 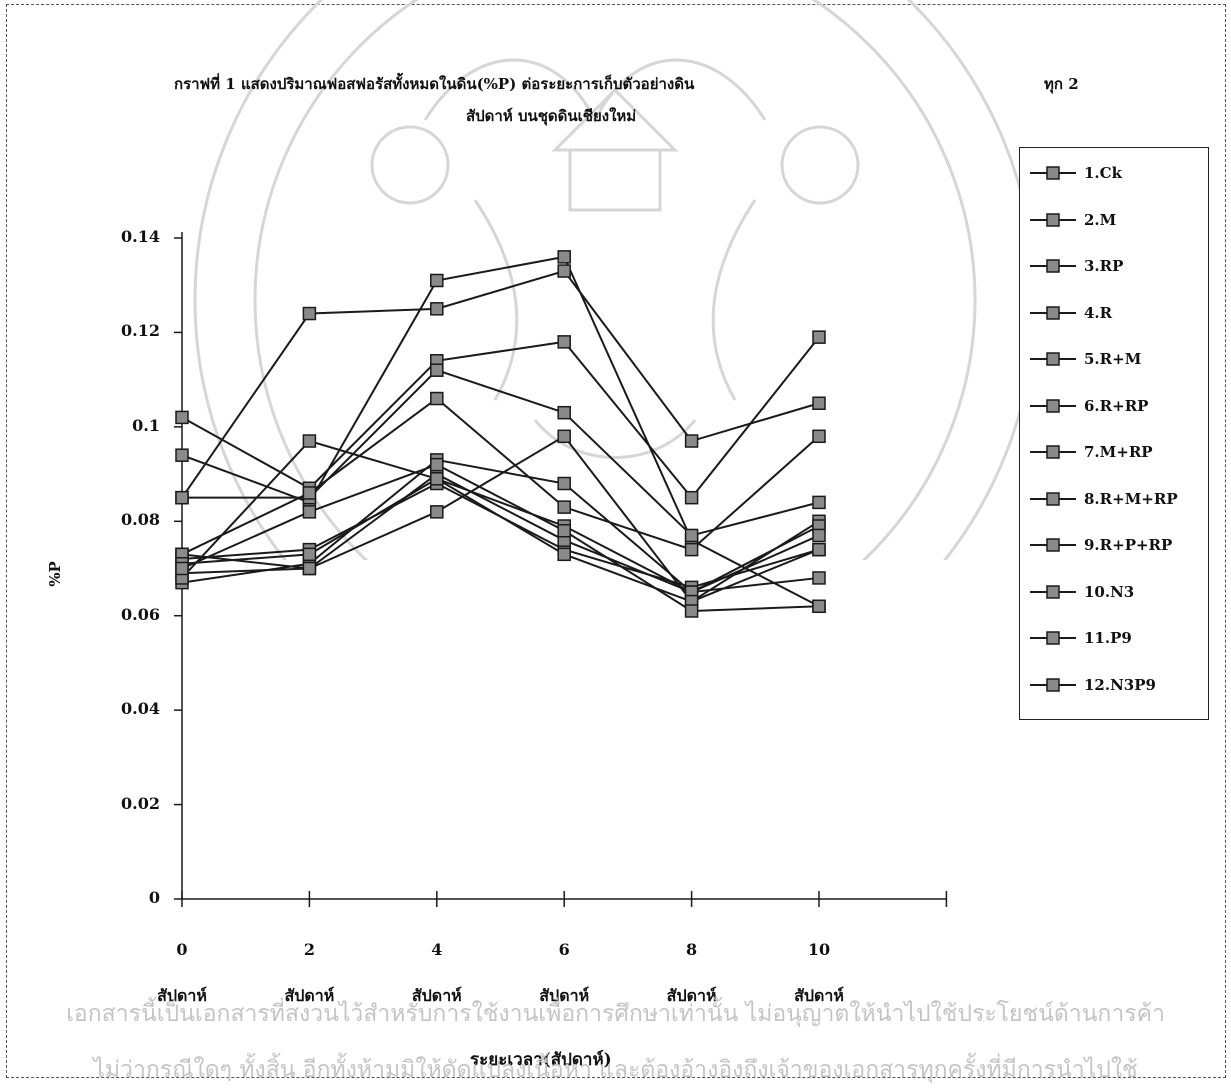 What do you see at coordinates (140, 331) in the screenshot?
I see `y-tick-label: 0.12` at bounding box center [140, 331].